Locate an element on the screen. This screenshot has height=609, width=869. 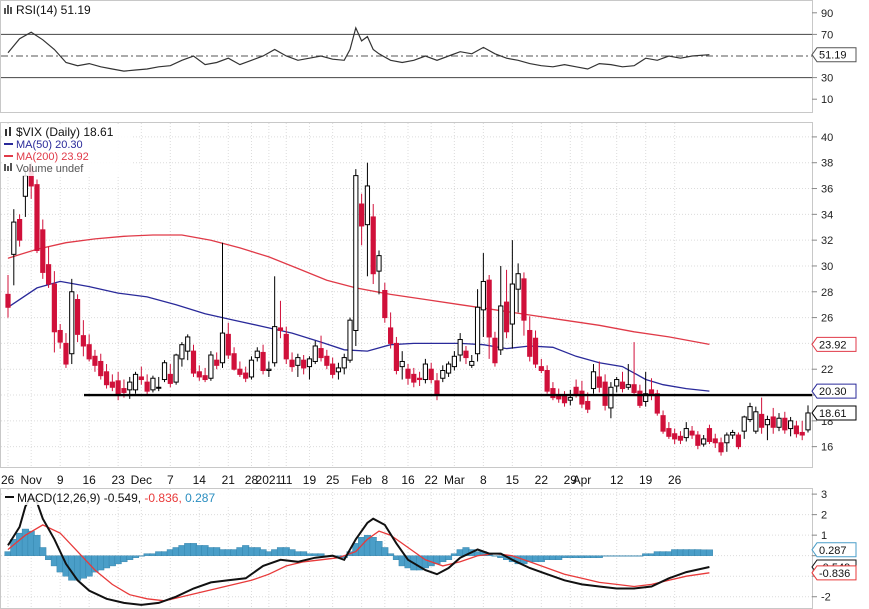
price-tag-label: 18.61 is located at coordinates (833, 414).